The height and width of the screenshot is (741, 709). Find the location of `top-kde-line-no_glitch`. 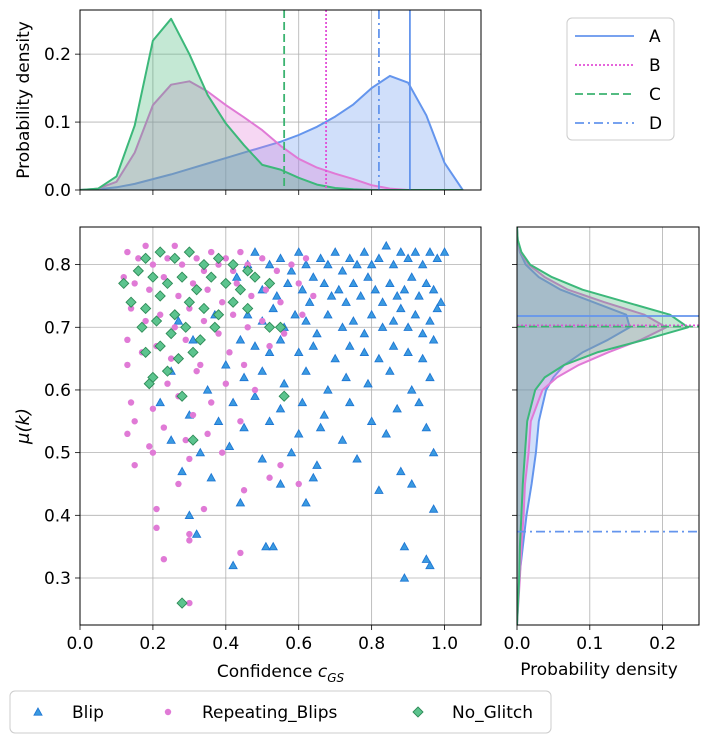

top-kde-line-no_glitch is located at coordinates (271, 103).